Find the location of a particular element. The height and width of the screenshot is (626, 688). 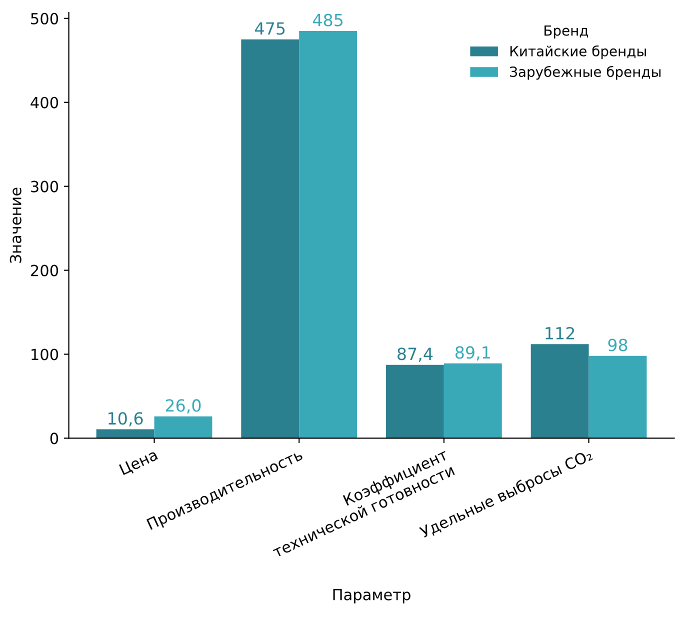

data-label: 26,0 is located at coordinates (183, 406).